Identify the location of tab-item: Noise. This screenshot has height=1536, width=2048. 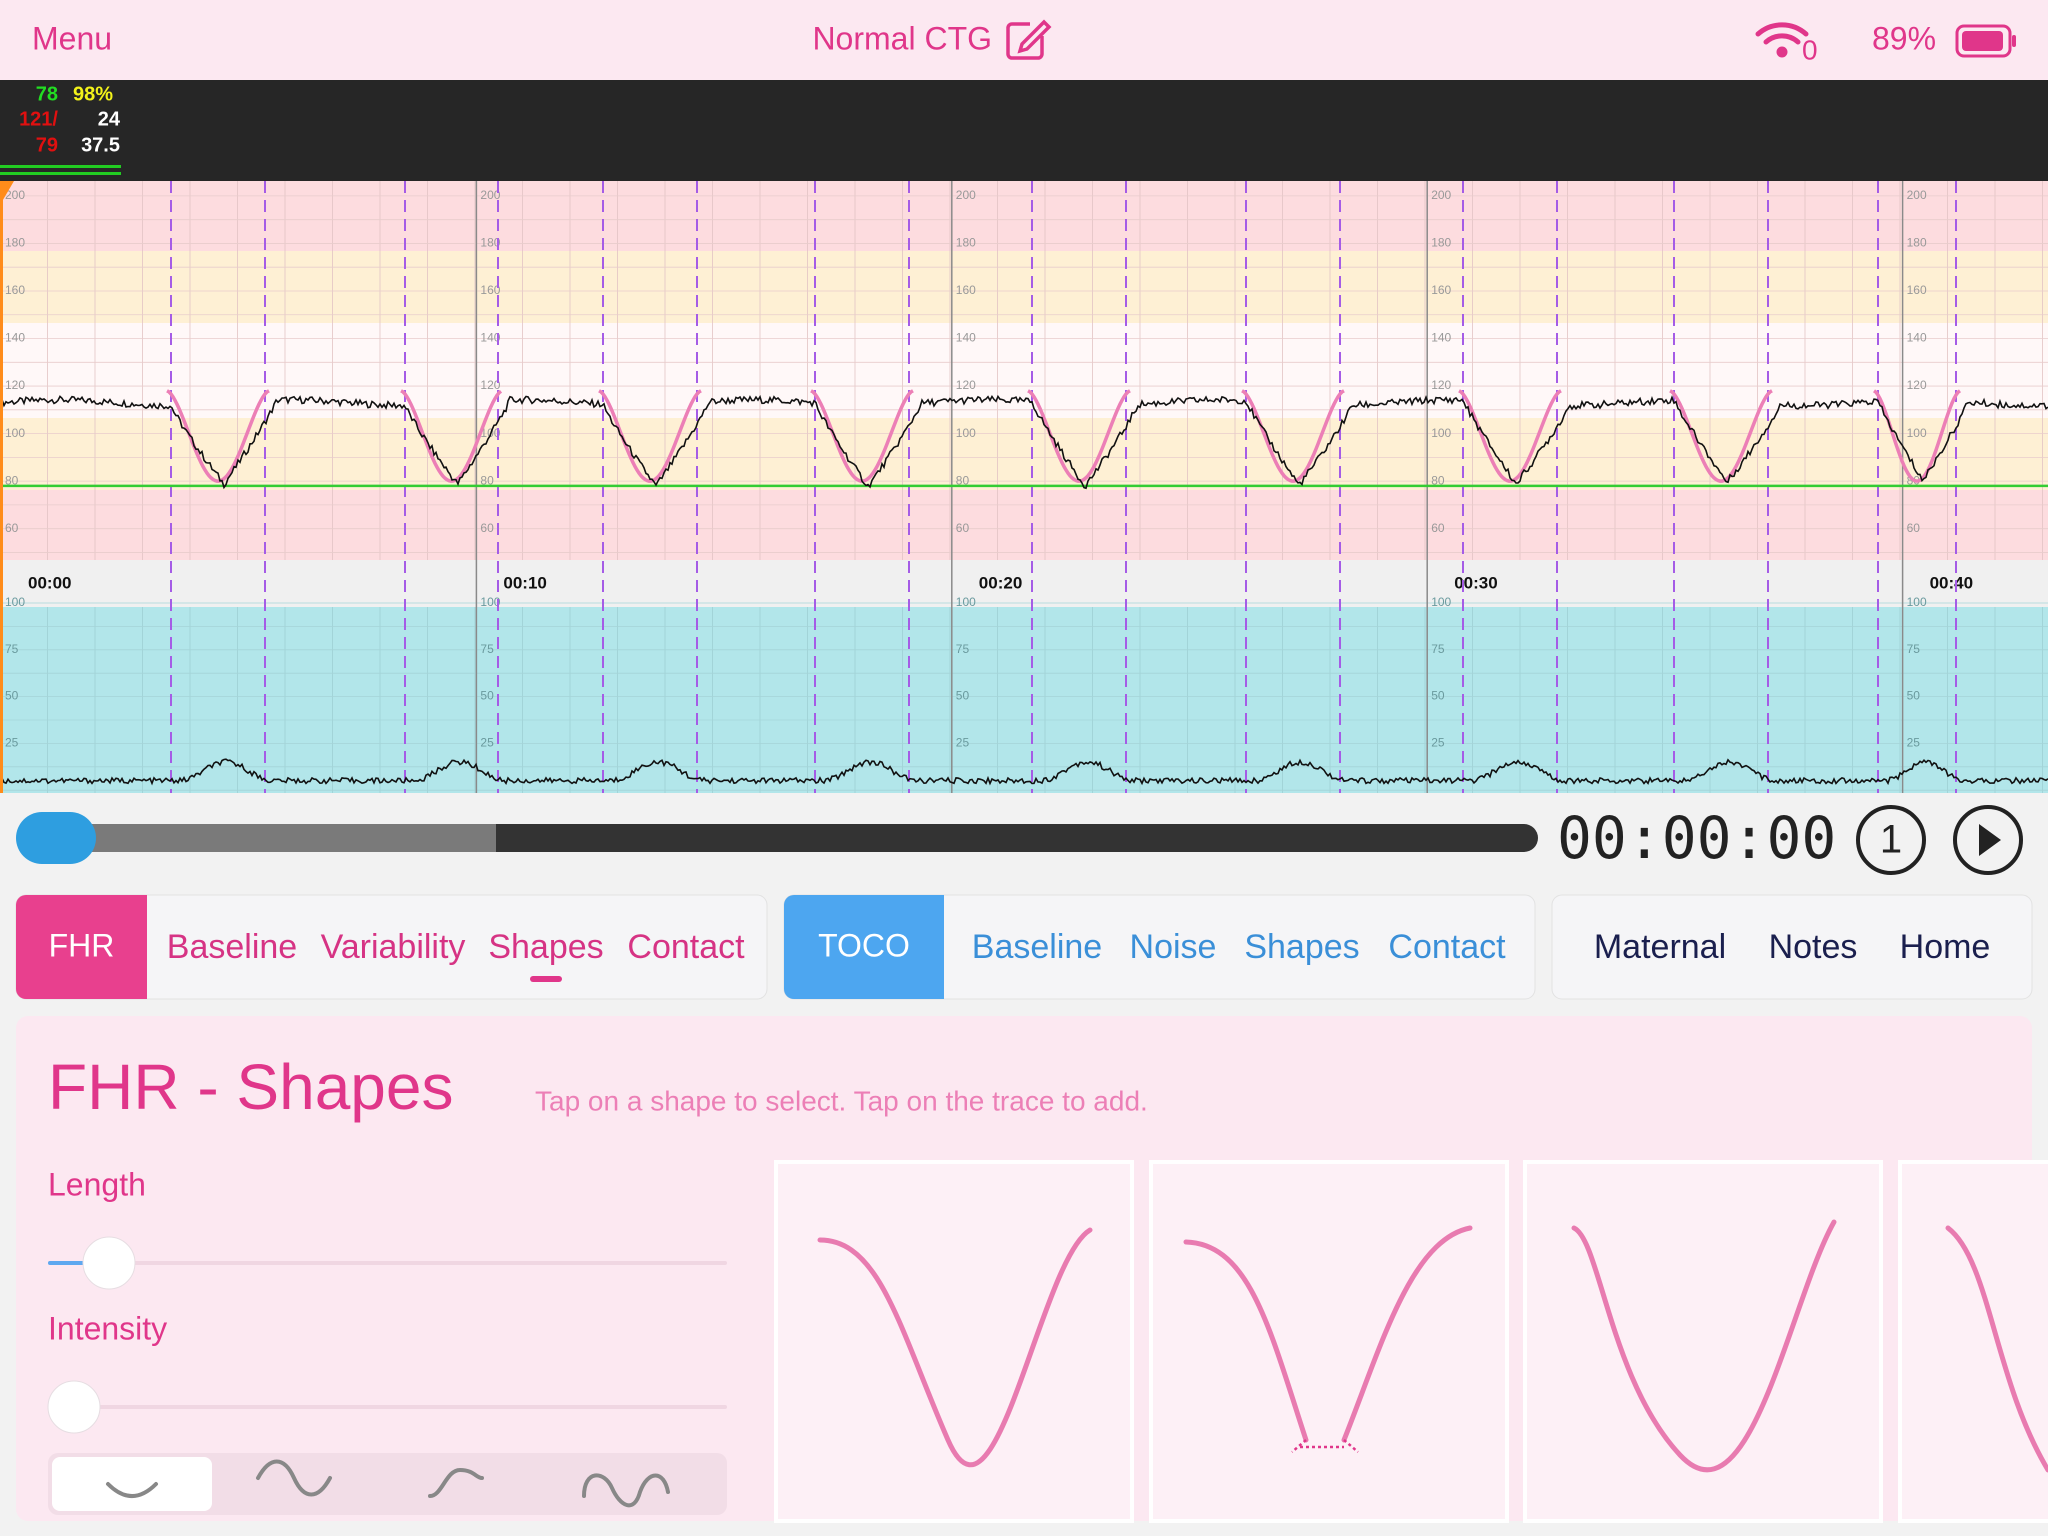
(1173, 947).